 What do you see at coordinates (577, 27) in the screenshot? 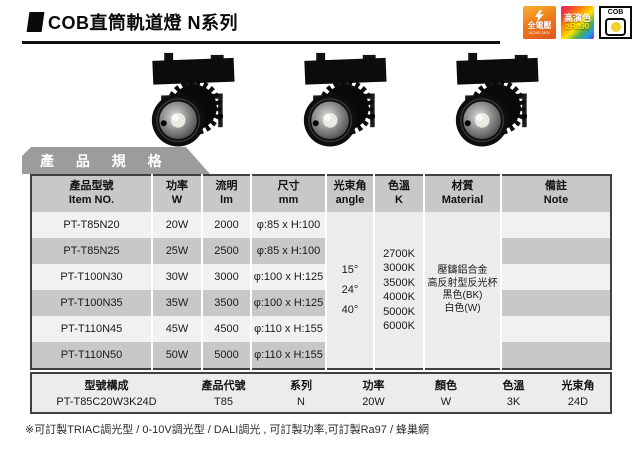
I see `cri-value-label: ≥Ra90` at bounding box center [577, 27].